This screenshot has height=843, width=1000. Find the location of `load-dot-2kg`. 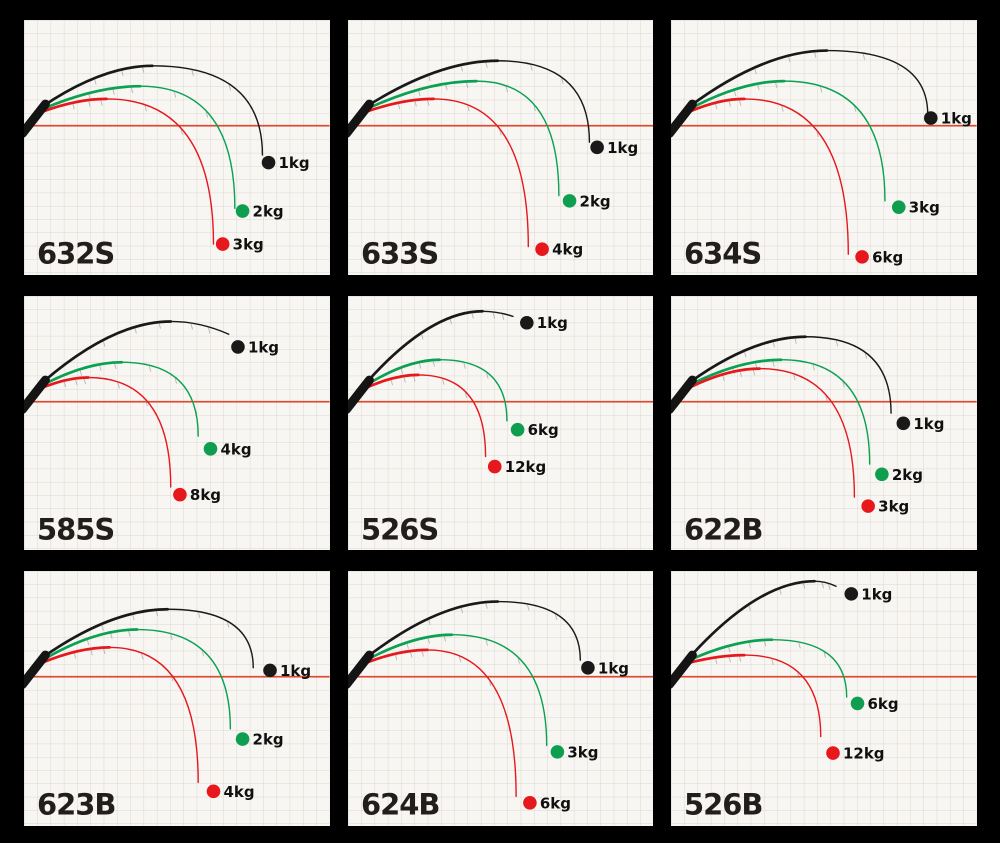

load-dot-2kg is located at coordinates (882, 474).